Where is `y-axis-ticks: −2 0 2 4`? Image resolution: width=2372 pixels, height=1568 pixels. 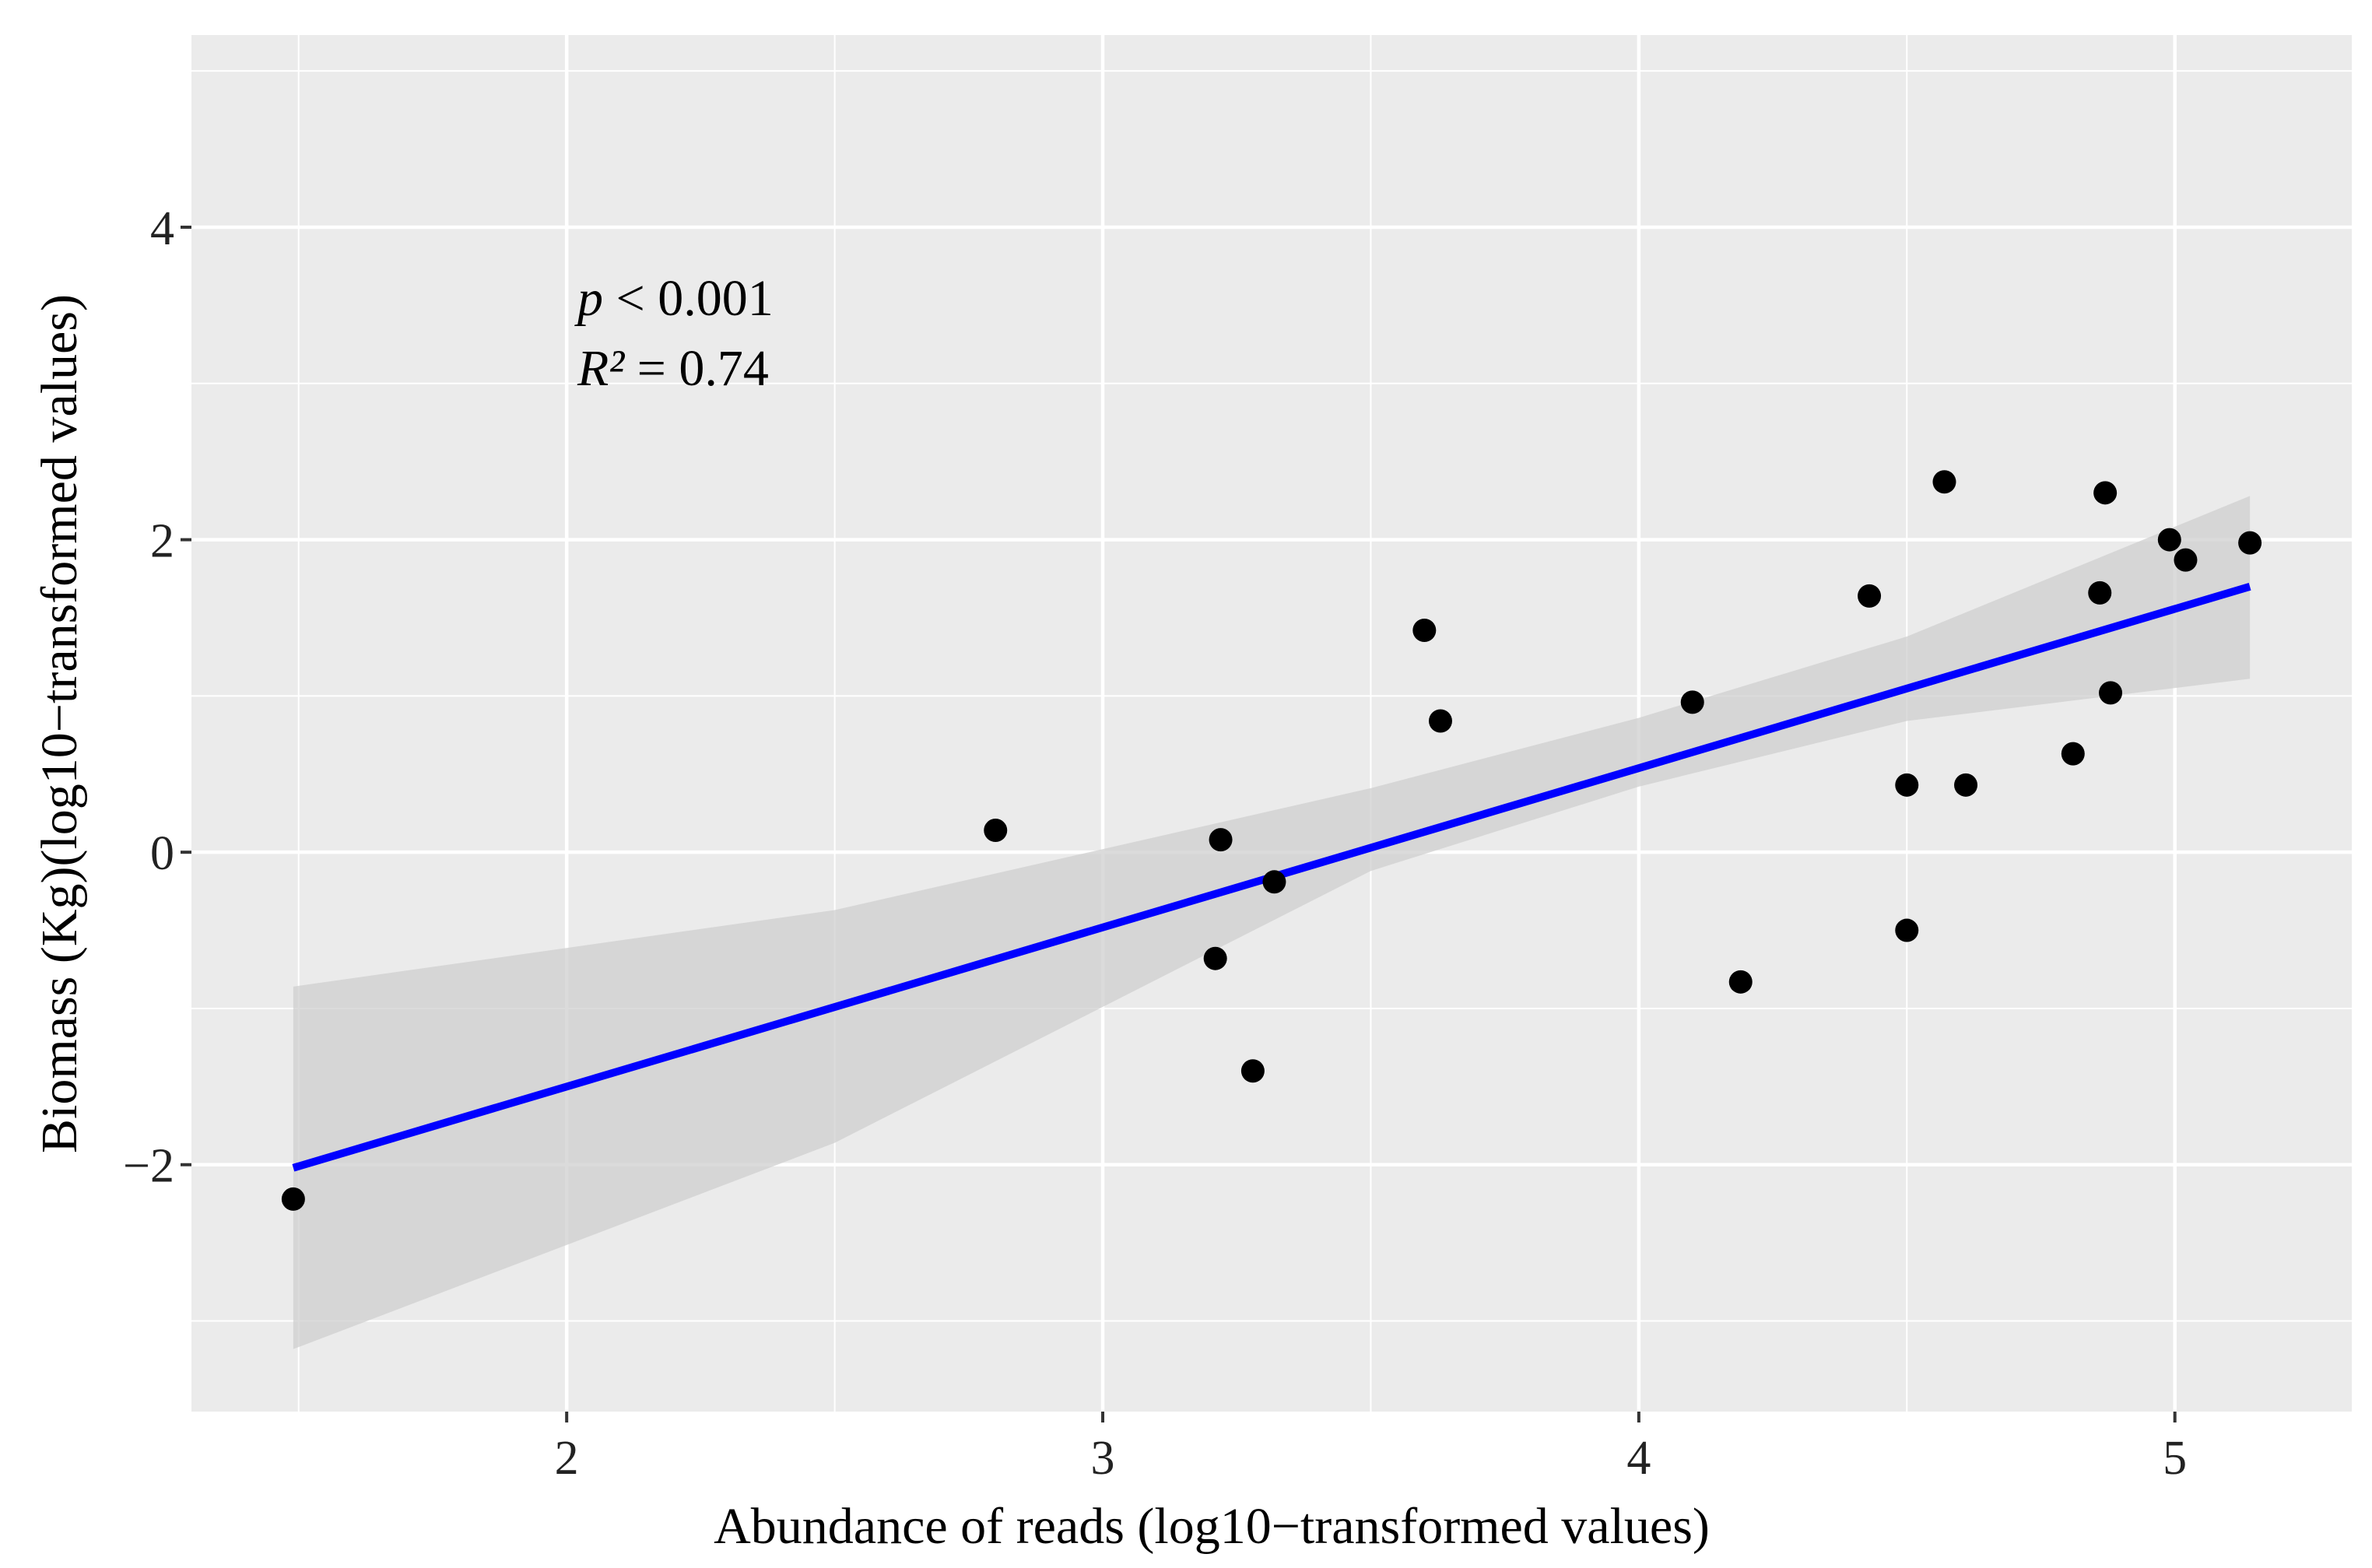 y-axis-ticks: −2 0 2 4 is located at coordinates (157, 697).